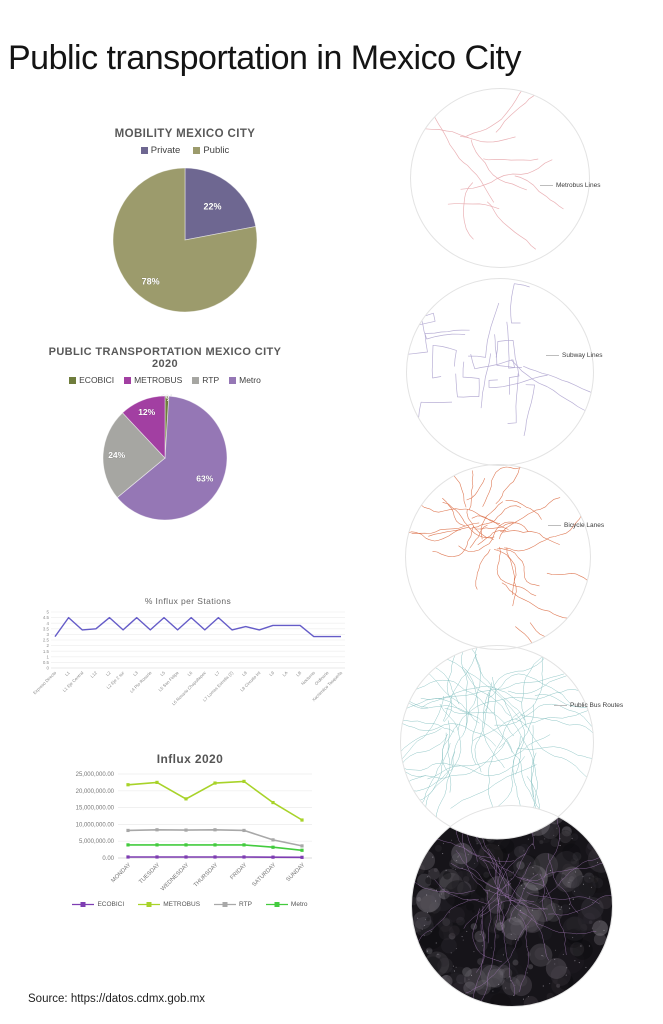 The height and width of the screenshot is (1024, 663). What do you see at coordinates (151, 282) in the screenshot?
I see `pie-data-label: 78%` at bounding box center [151, 282].